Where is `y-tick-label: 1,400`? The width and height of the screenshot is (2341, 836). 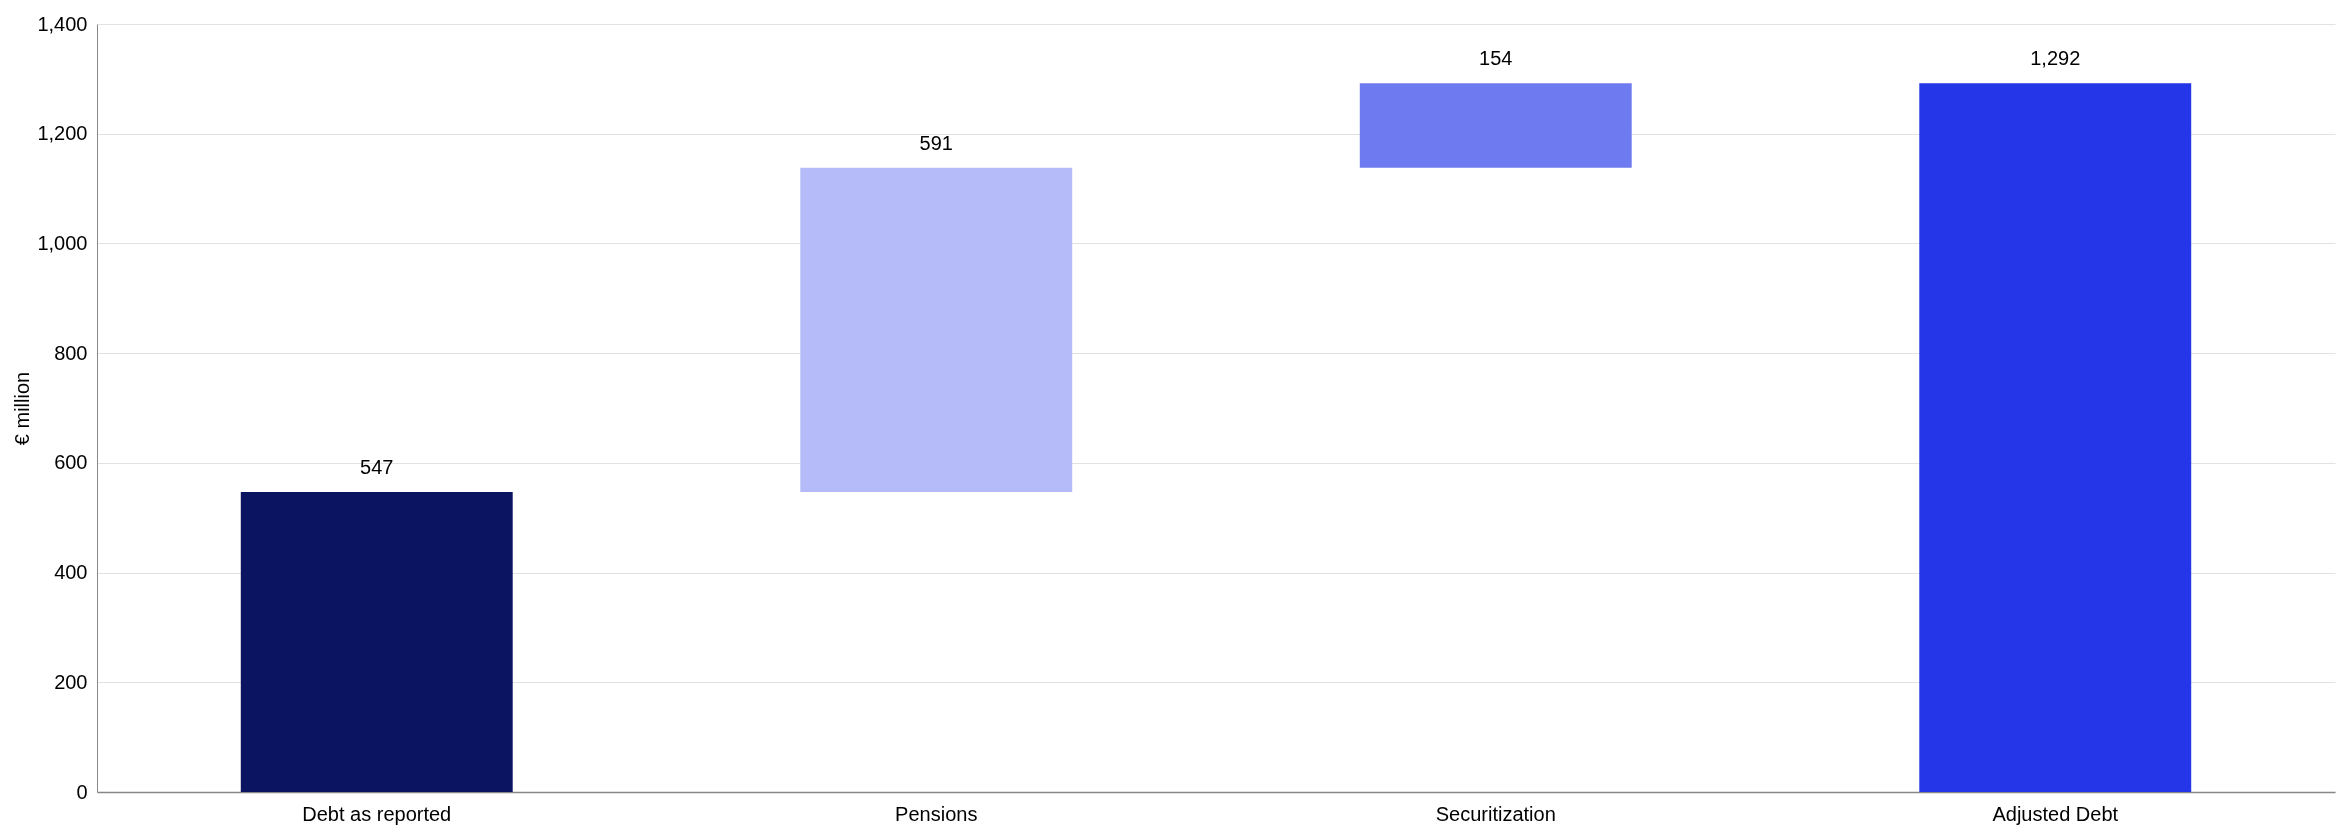
y-tick-label: 1,400 is located at coordinates (62, 23).